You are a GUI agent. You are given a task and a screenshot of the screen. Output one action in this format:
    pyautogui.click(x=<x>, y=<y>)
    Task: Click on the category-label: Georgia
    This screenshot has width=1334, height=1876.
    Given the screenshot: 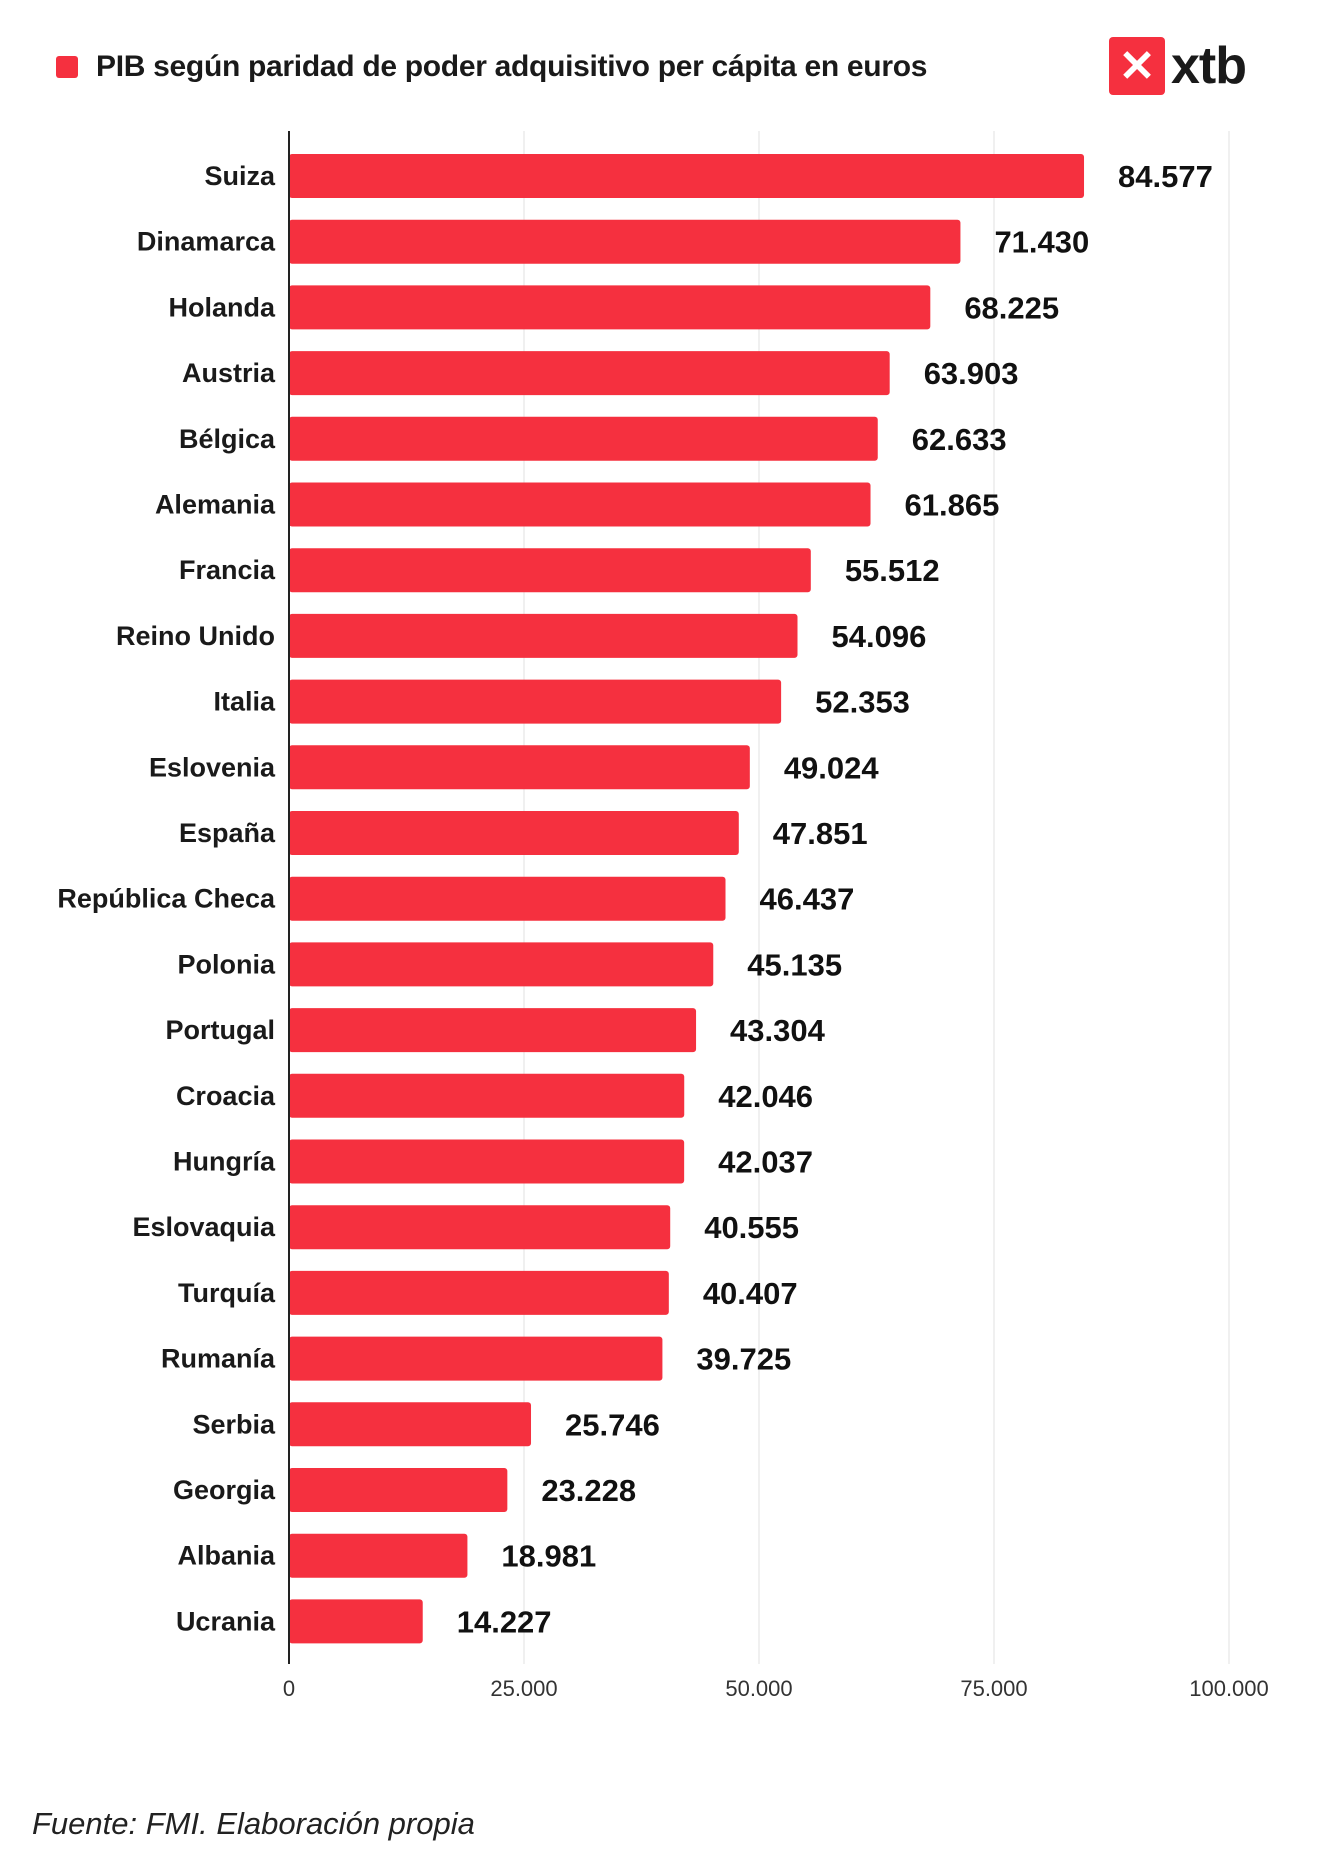 What is the action you would take?
    pyautogui.click(x=224, y=1490)
    